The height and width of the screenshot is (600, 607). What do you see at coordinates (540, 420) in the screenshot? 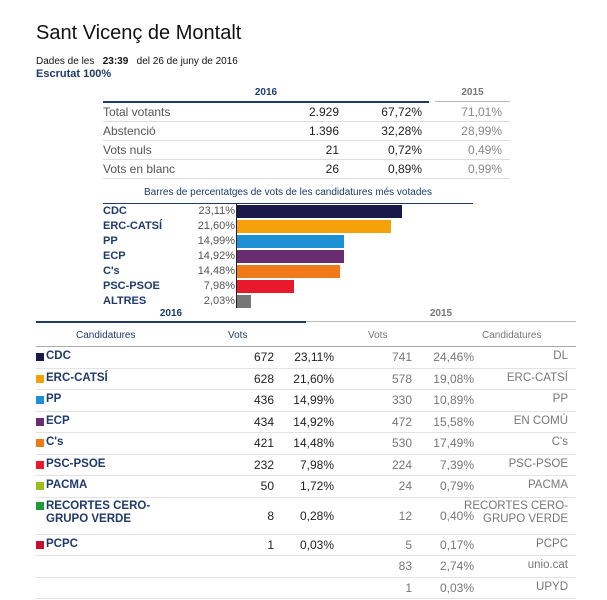
I see `party-name-2015: EN COMÚ` at bounding box center [540, 420].